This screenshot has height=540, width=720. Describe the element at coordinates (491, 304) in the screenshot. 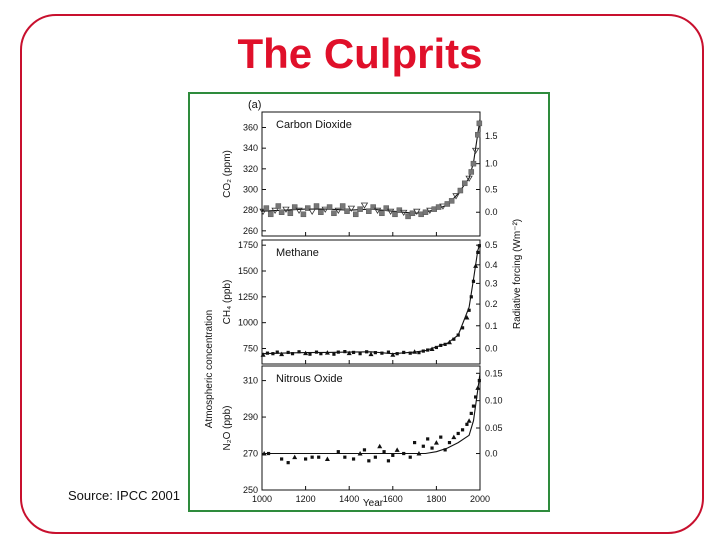

I see `right-tick-label-ch4-2: 0.2` at that location.